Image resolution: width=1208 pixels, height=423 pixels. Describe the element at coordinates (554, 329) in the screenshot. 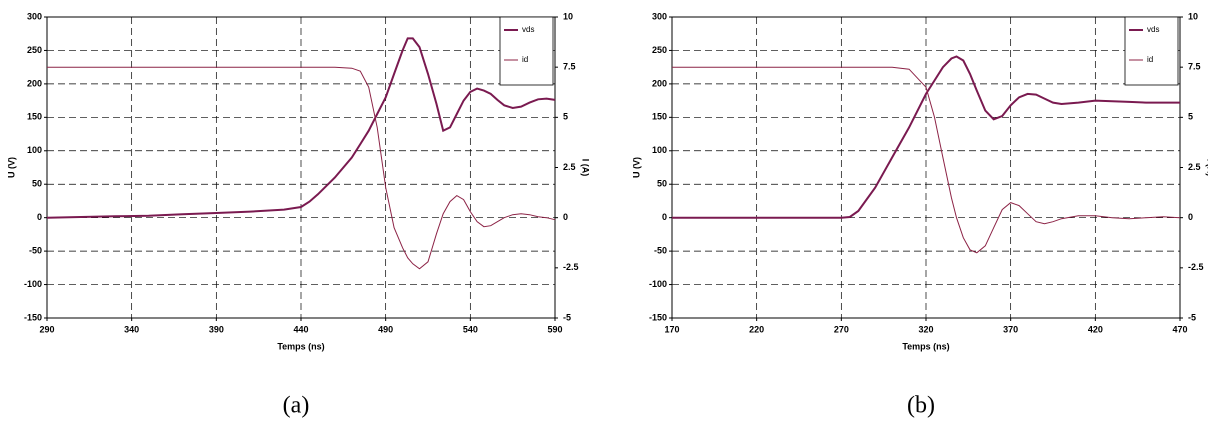

I see `x-tick-label: 590` at that location.